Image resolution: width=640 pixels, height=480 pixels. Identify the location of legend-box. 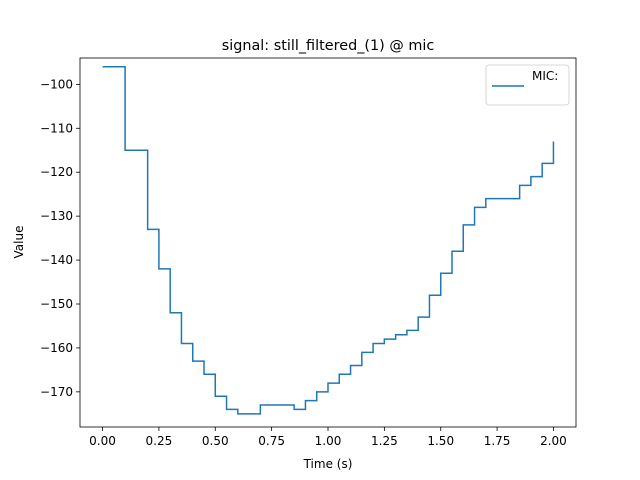
(527, 85).